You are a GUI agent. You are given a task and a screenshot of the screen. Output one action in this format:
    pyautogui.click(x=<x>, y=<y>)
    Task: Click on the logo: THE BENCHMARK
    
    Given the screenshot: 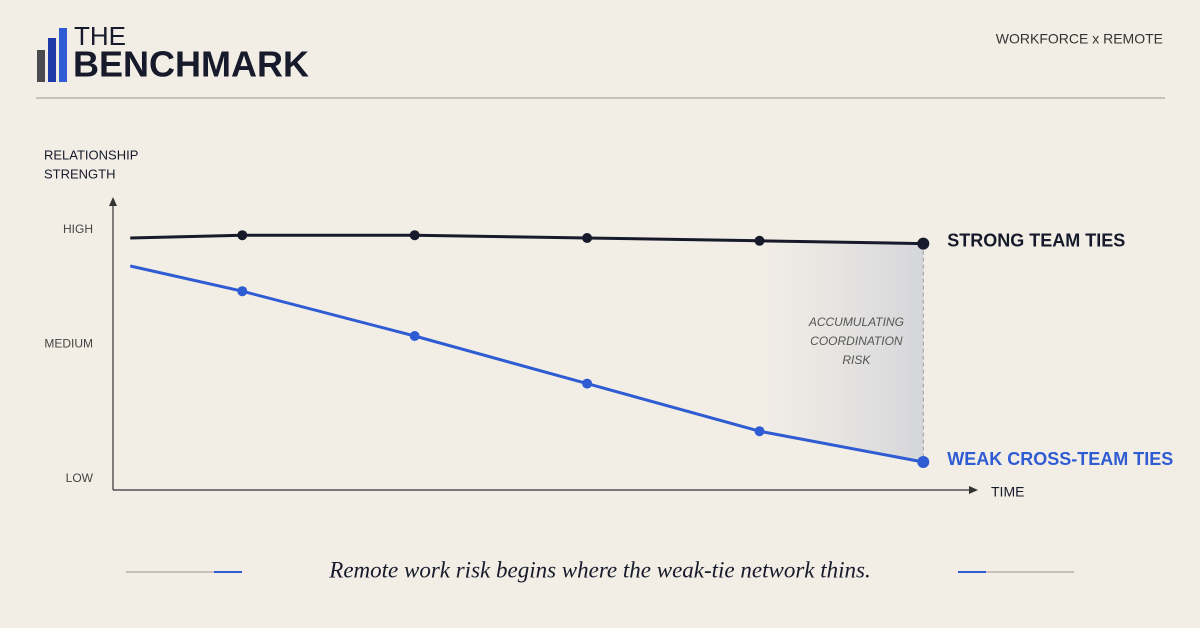 What is the action you would take?
    pyautogui.click(x=173, y=53)
    